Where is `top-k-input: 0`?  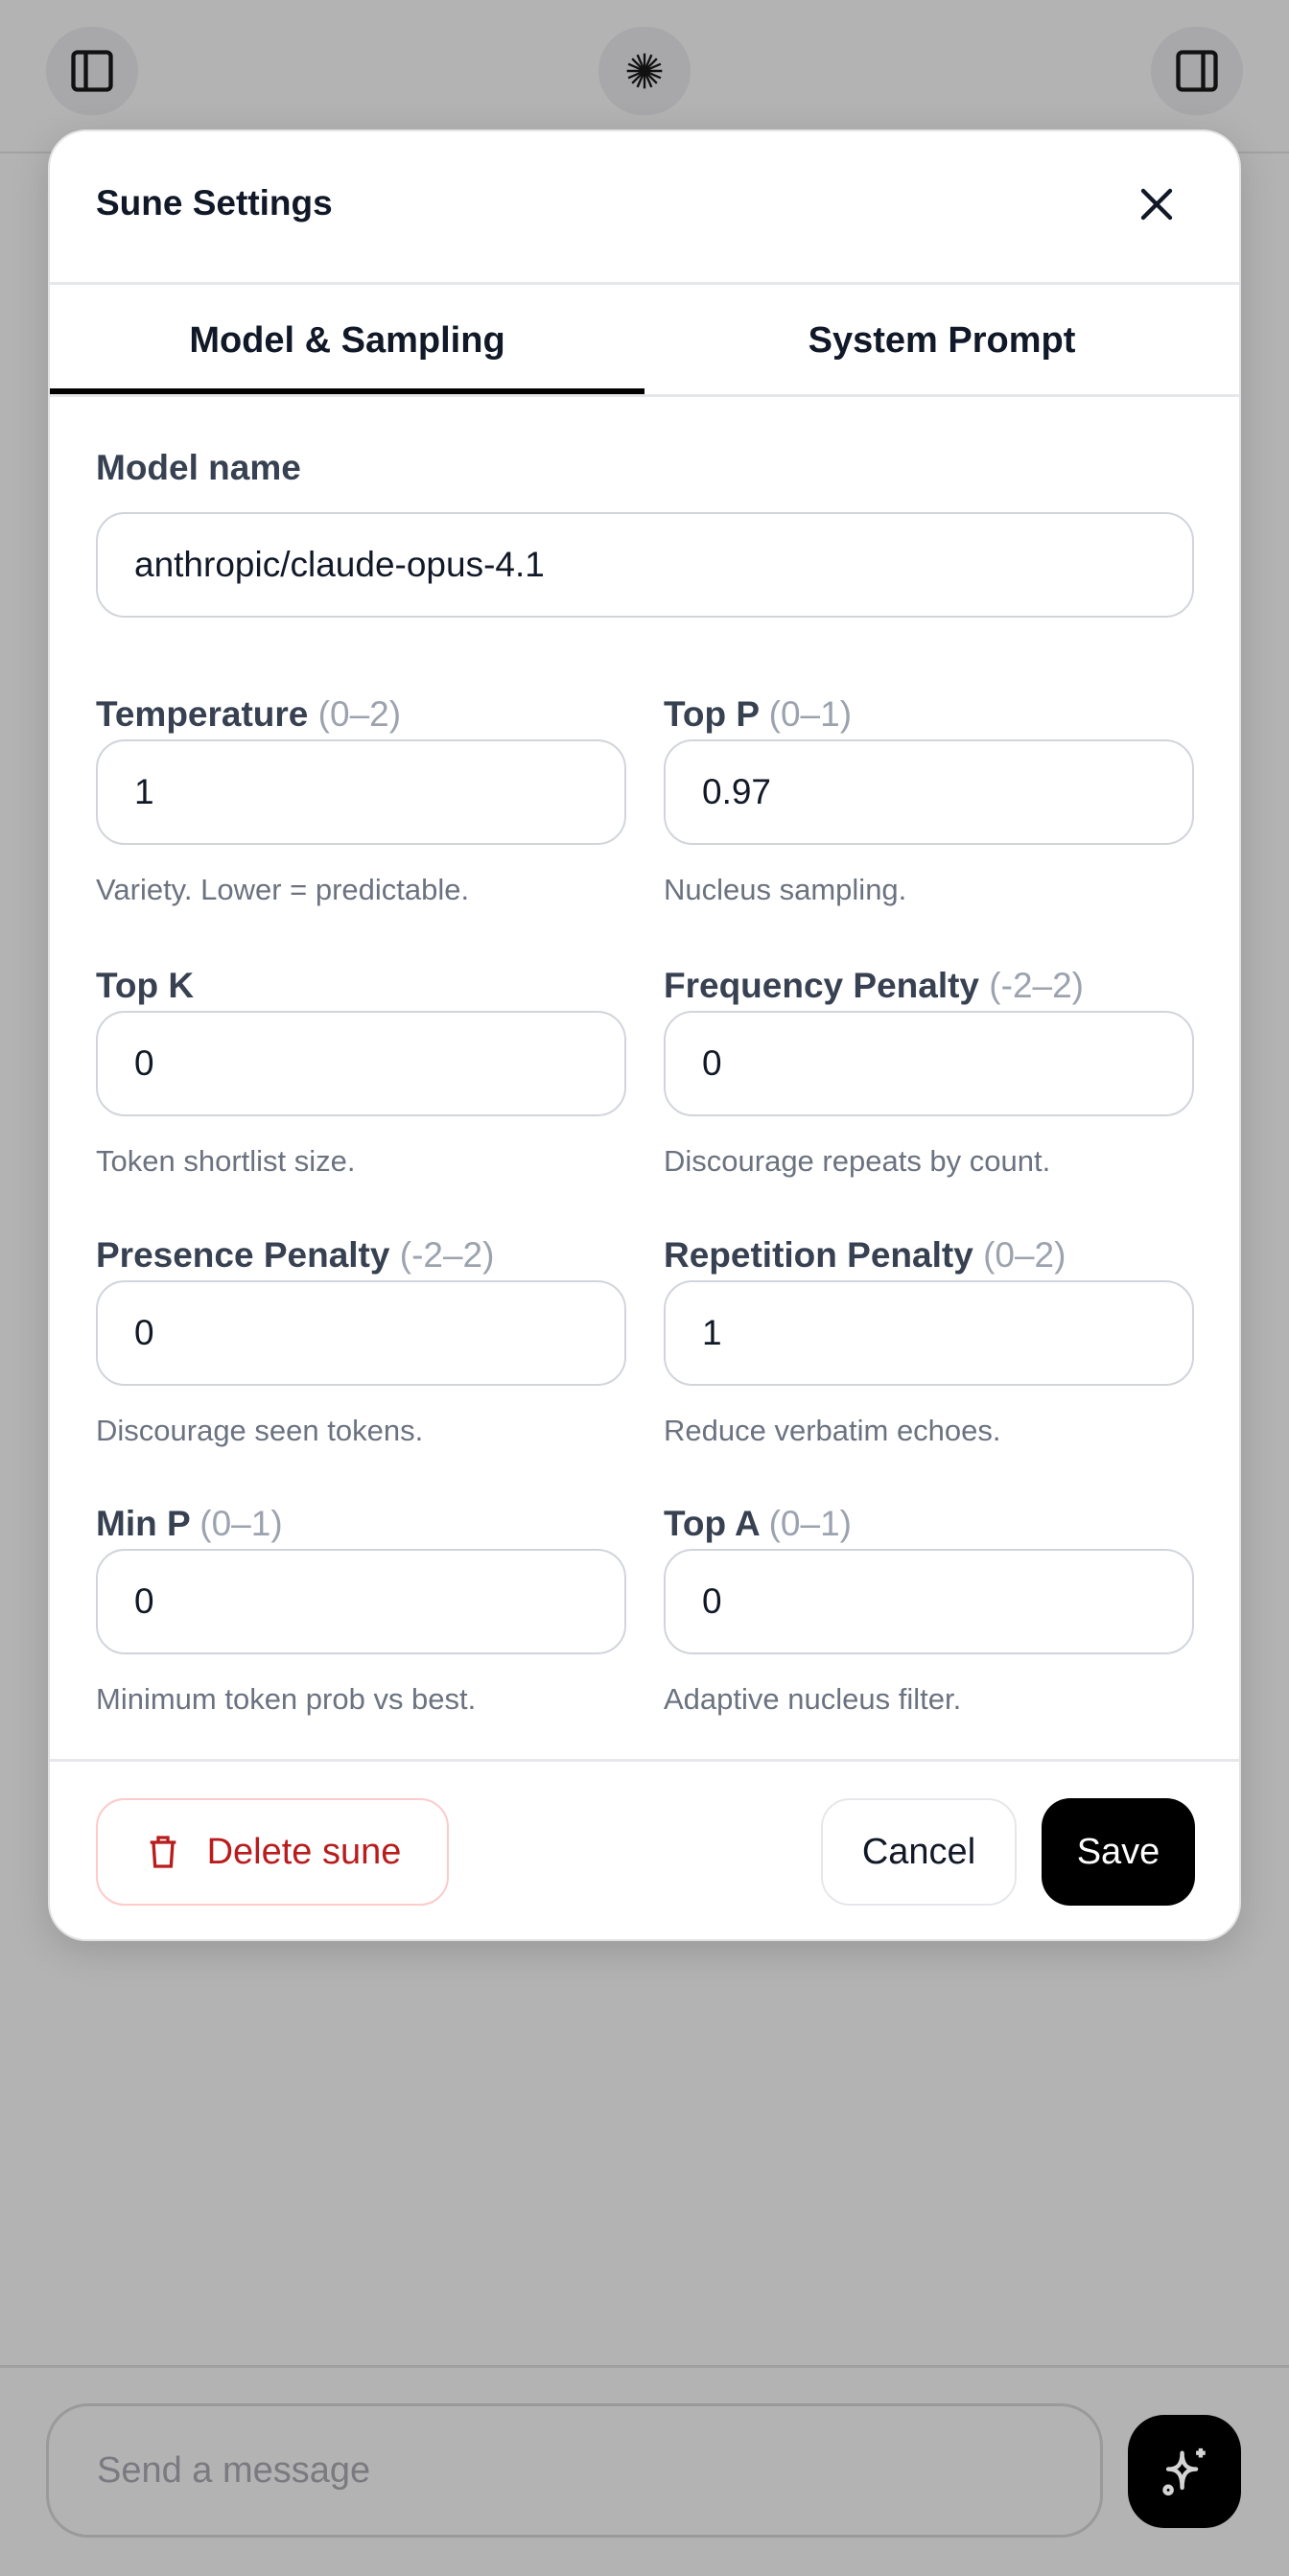 top-k-input: 0 is located at coordinates (361, 1063).